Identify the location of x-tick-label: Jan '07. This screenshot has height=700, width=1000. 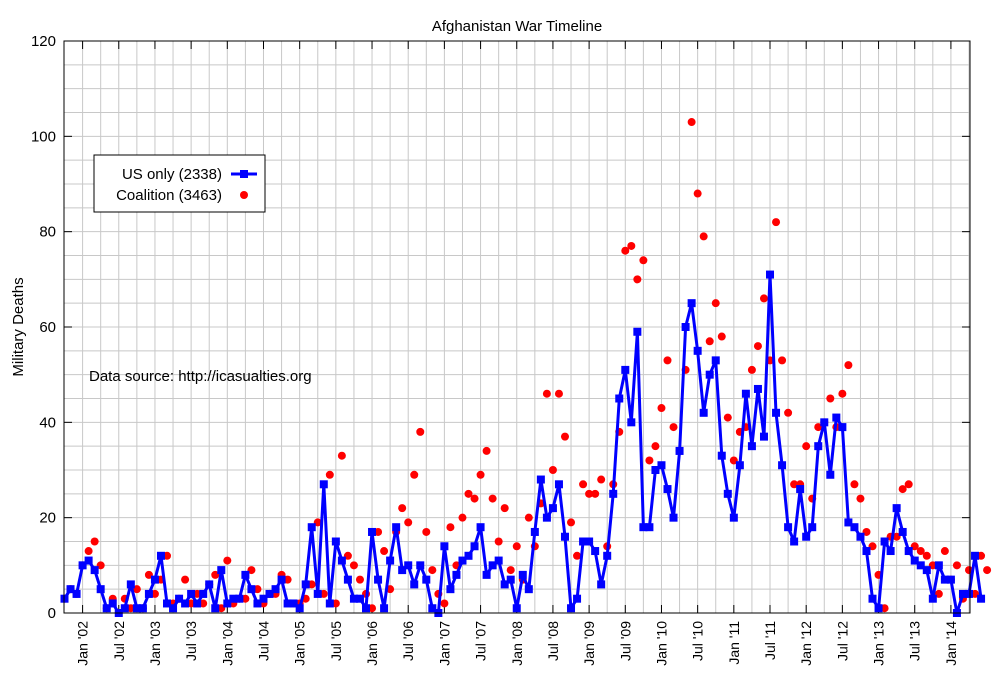
(444, 643).